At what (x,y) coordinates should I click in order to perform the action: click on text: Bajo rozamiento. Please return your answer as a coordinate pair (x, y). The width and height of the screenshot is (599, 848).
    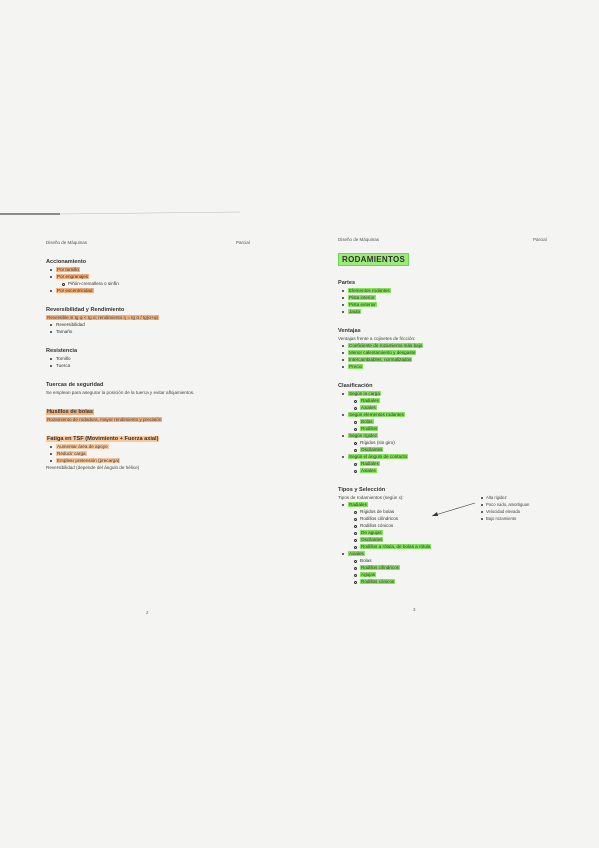
    Looking at the image, I should click on (501, 518).